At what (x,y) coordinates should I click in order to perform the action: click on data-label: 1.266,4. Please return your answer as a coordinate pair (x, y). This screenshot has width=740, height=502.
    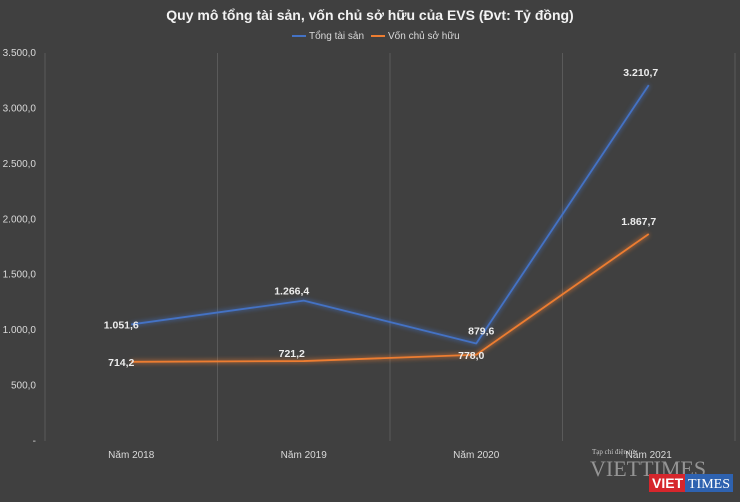
    Looking at the image, I should click on (291, 292).